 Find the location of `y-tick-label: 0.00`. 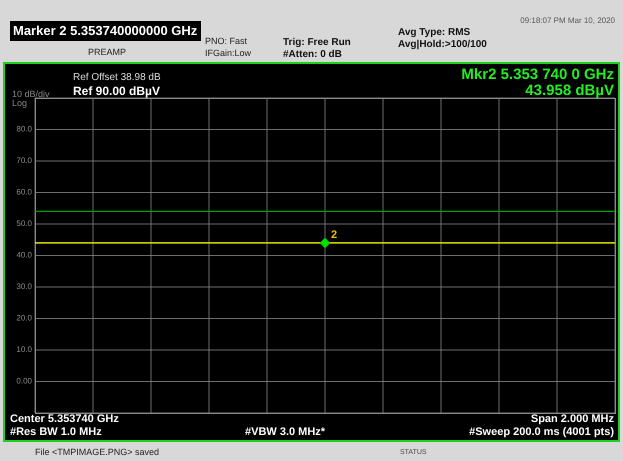

y-tick-label: 0.00 is located at coordinates (24, 381).